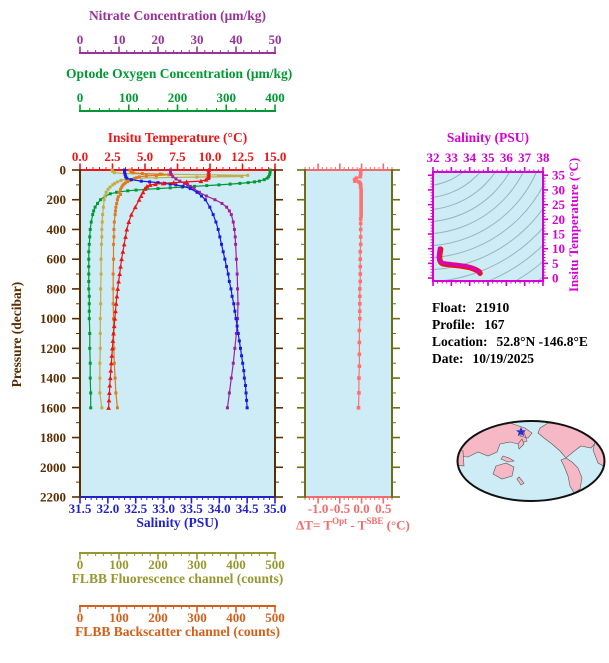 This screenshot has height=663, width=609. Describe the element at coordinates (145, 156) in the screenshot. I see `svg-text: 5.0` at that location.